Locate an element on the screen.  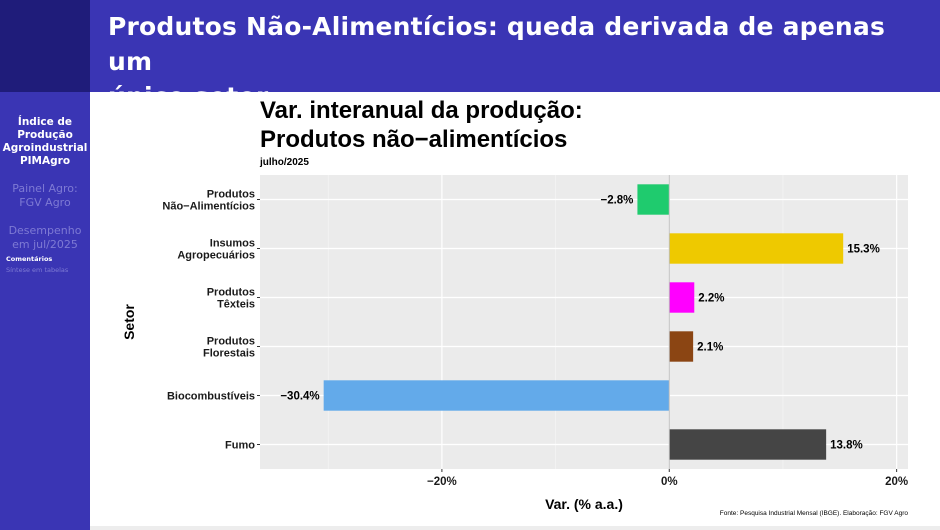
sidebar-section-desempenho: Desempenho em jul/2025 is located at coordinates (45, 238).